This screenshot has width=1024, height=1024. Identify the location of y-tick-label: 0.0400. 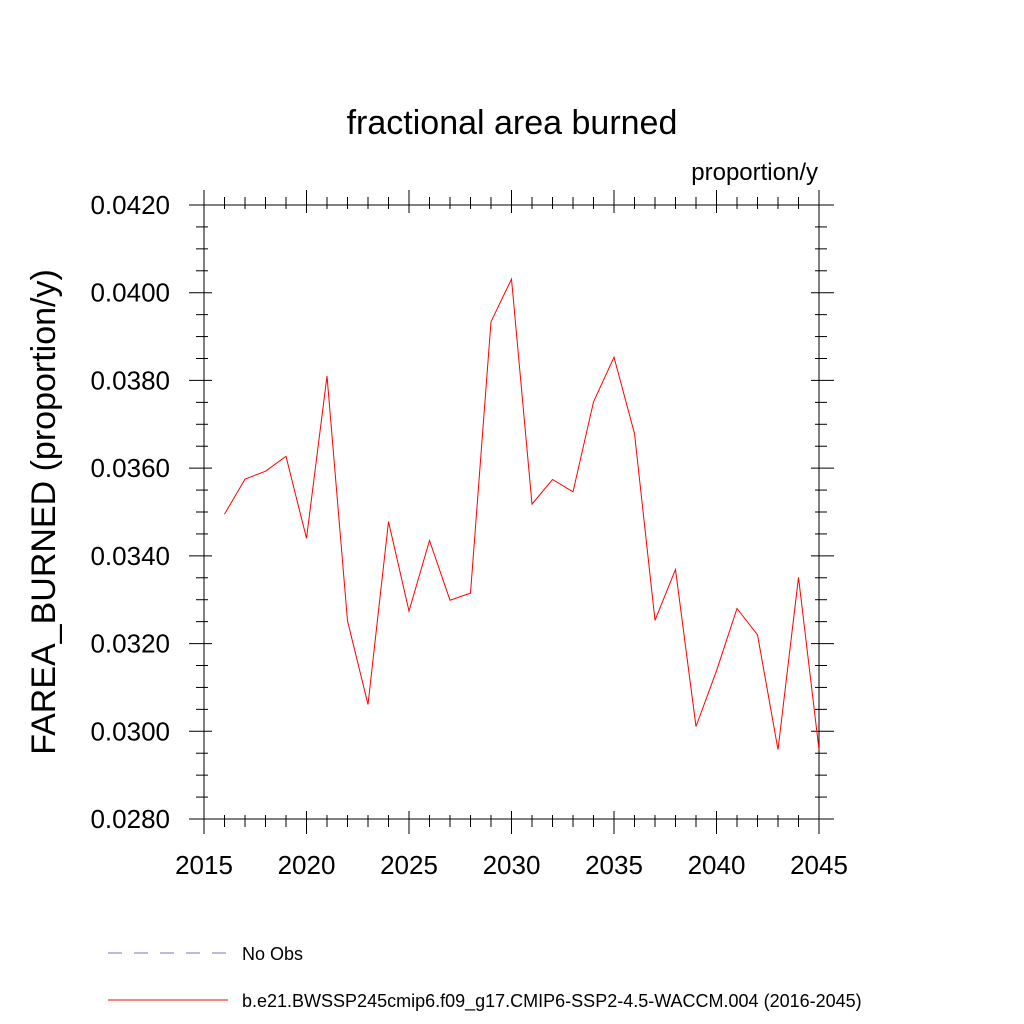
(130, 293).